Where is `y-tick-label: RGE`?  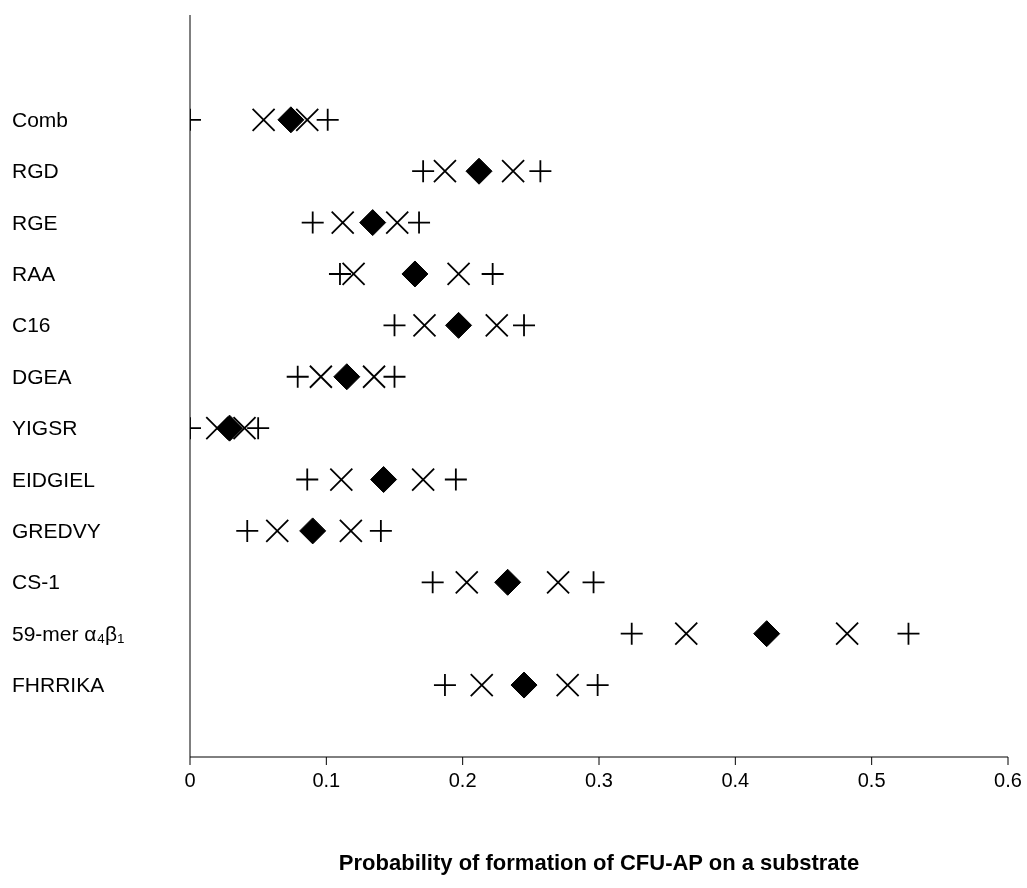
y-tick-label: RGE is located at coordinates (35, 222).